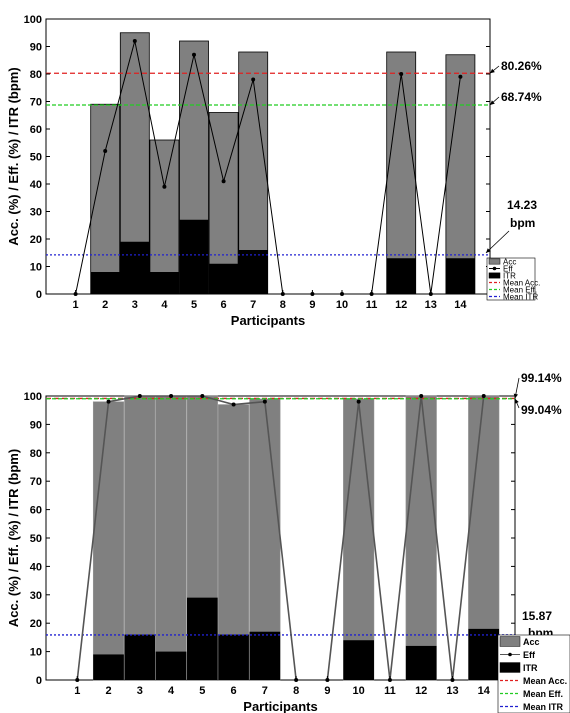  Describe the element at coordinates (234, 691) in the screenshot. I see `x-tick-label: 6` at that location.